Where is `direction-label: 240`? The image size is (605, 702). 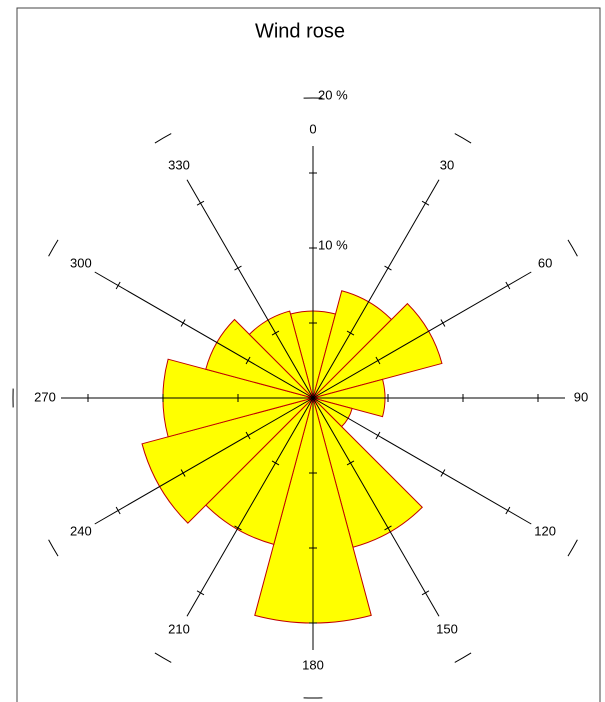 direction-label: 240 is located at coordinates (81, 530).